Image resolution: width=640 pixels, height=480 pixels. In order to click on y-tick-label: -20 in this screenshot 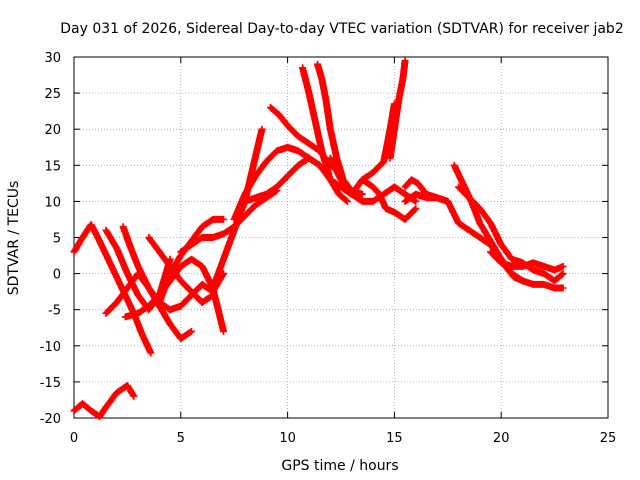, I will do `click(50, 419)`.